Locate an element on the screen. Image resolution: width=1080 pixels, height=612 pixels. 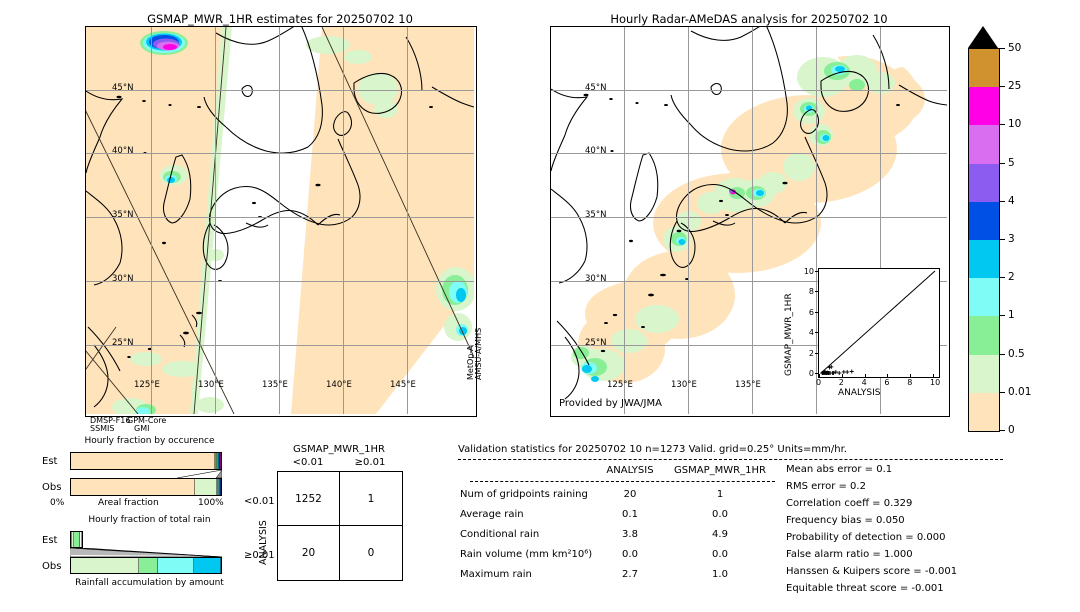
validation-row-estimate-3: 0.0 is located at coordinates (720, 554).